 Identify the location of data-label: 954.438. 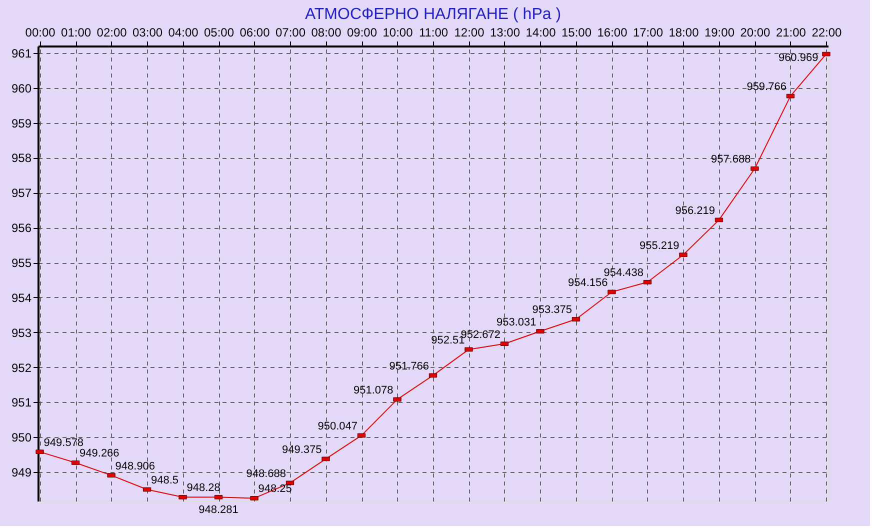
(624, 273).